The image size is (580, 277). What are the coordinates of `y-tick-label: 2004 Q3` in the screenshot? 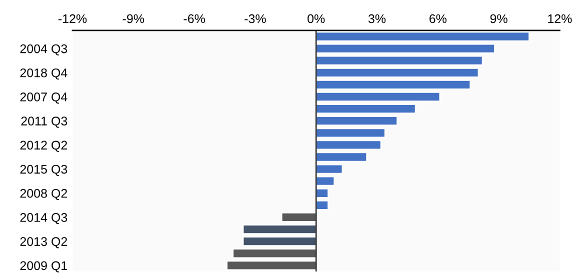 It's located at (44, 50).